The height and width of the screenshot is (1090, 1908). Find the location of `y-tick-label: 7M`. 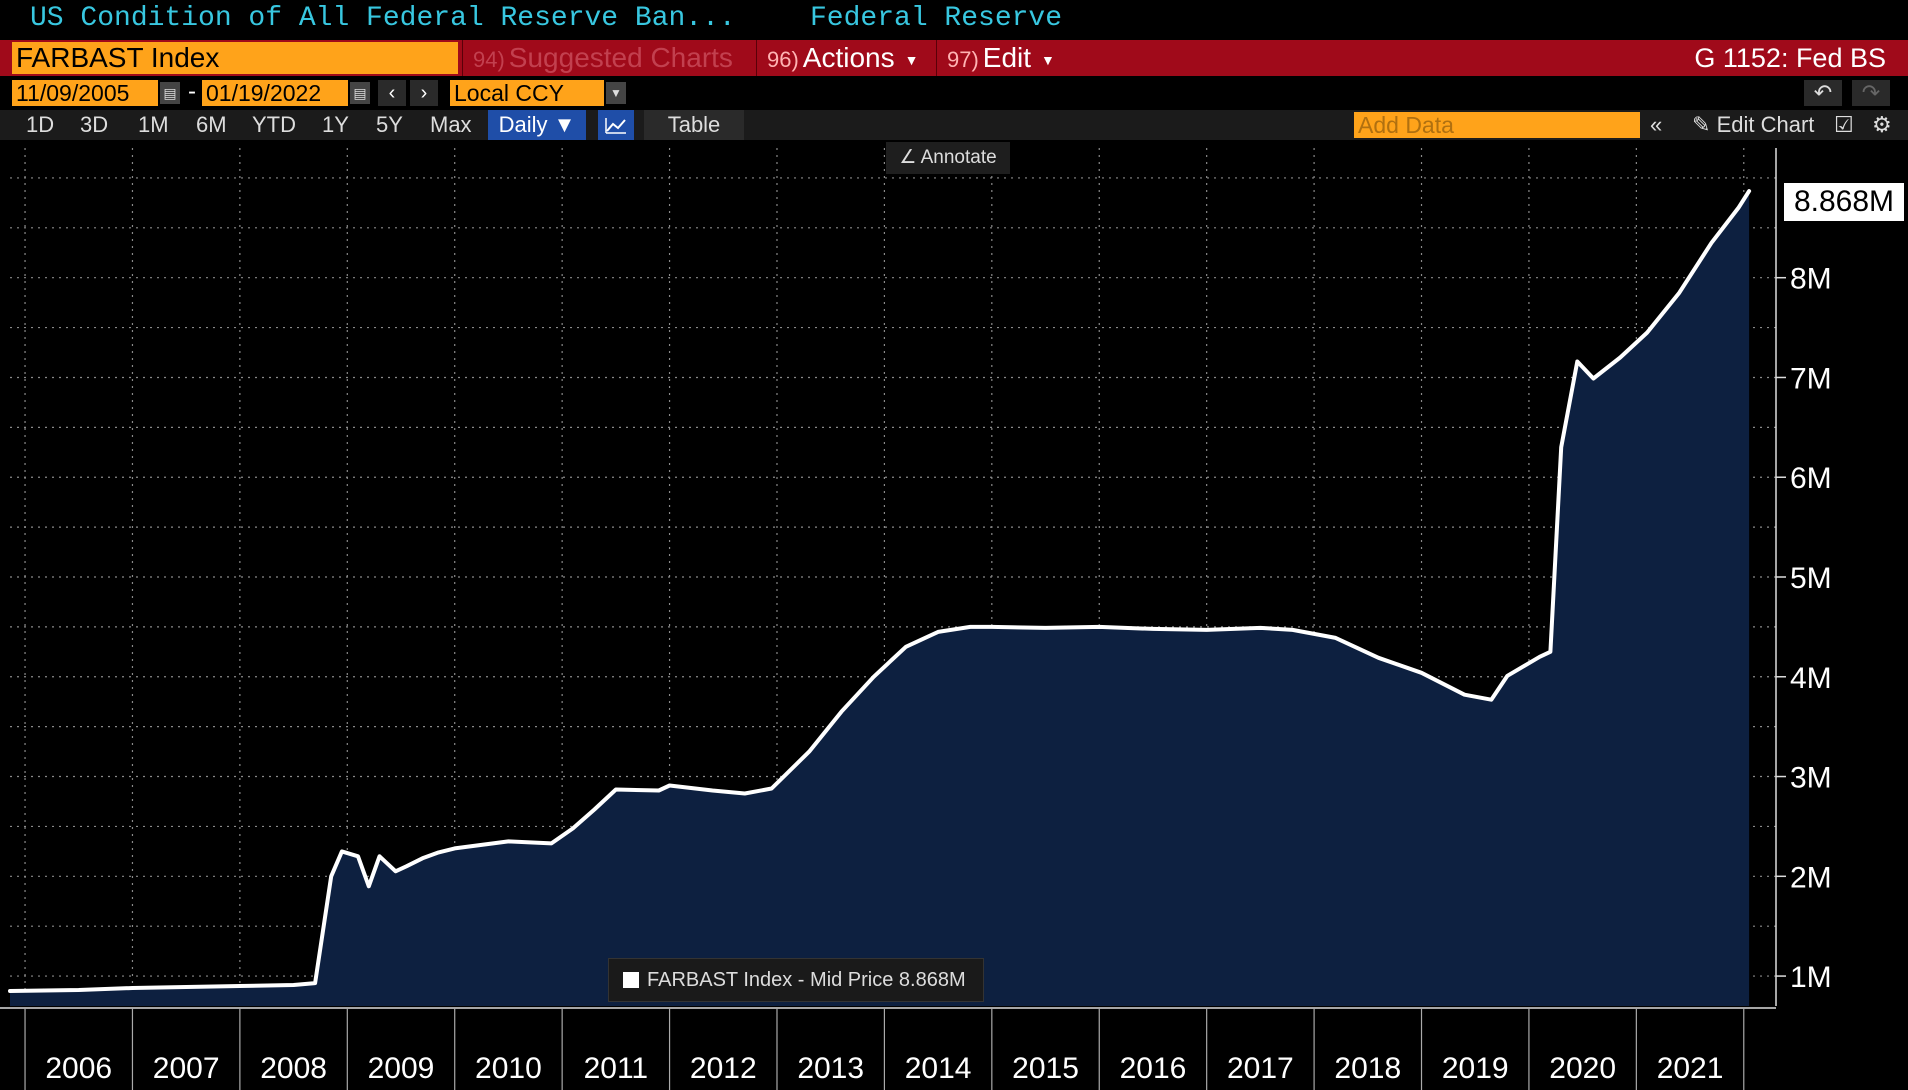

y-tick-label: 7M is located at coordinates (1811, 378).